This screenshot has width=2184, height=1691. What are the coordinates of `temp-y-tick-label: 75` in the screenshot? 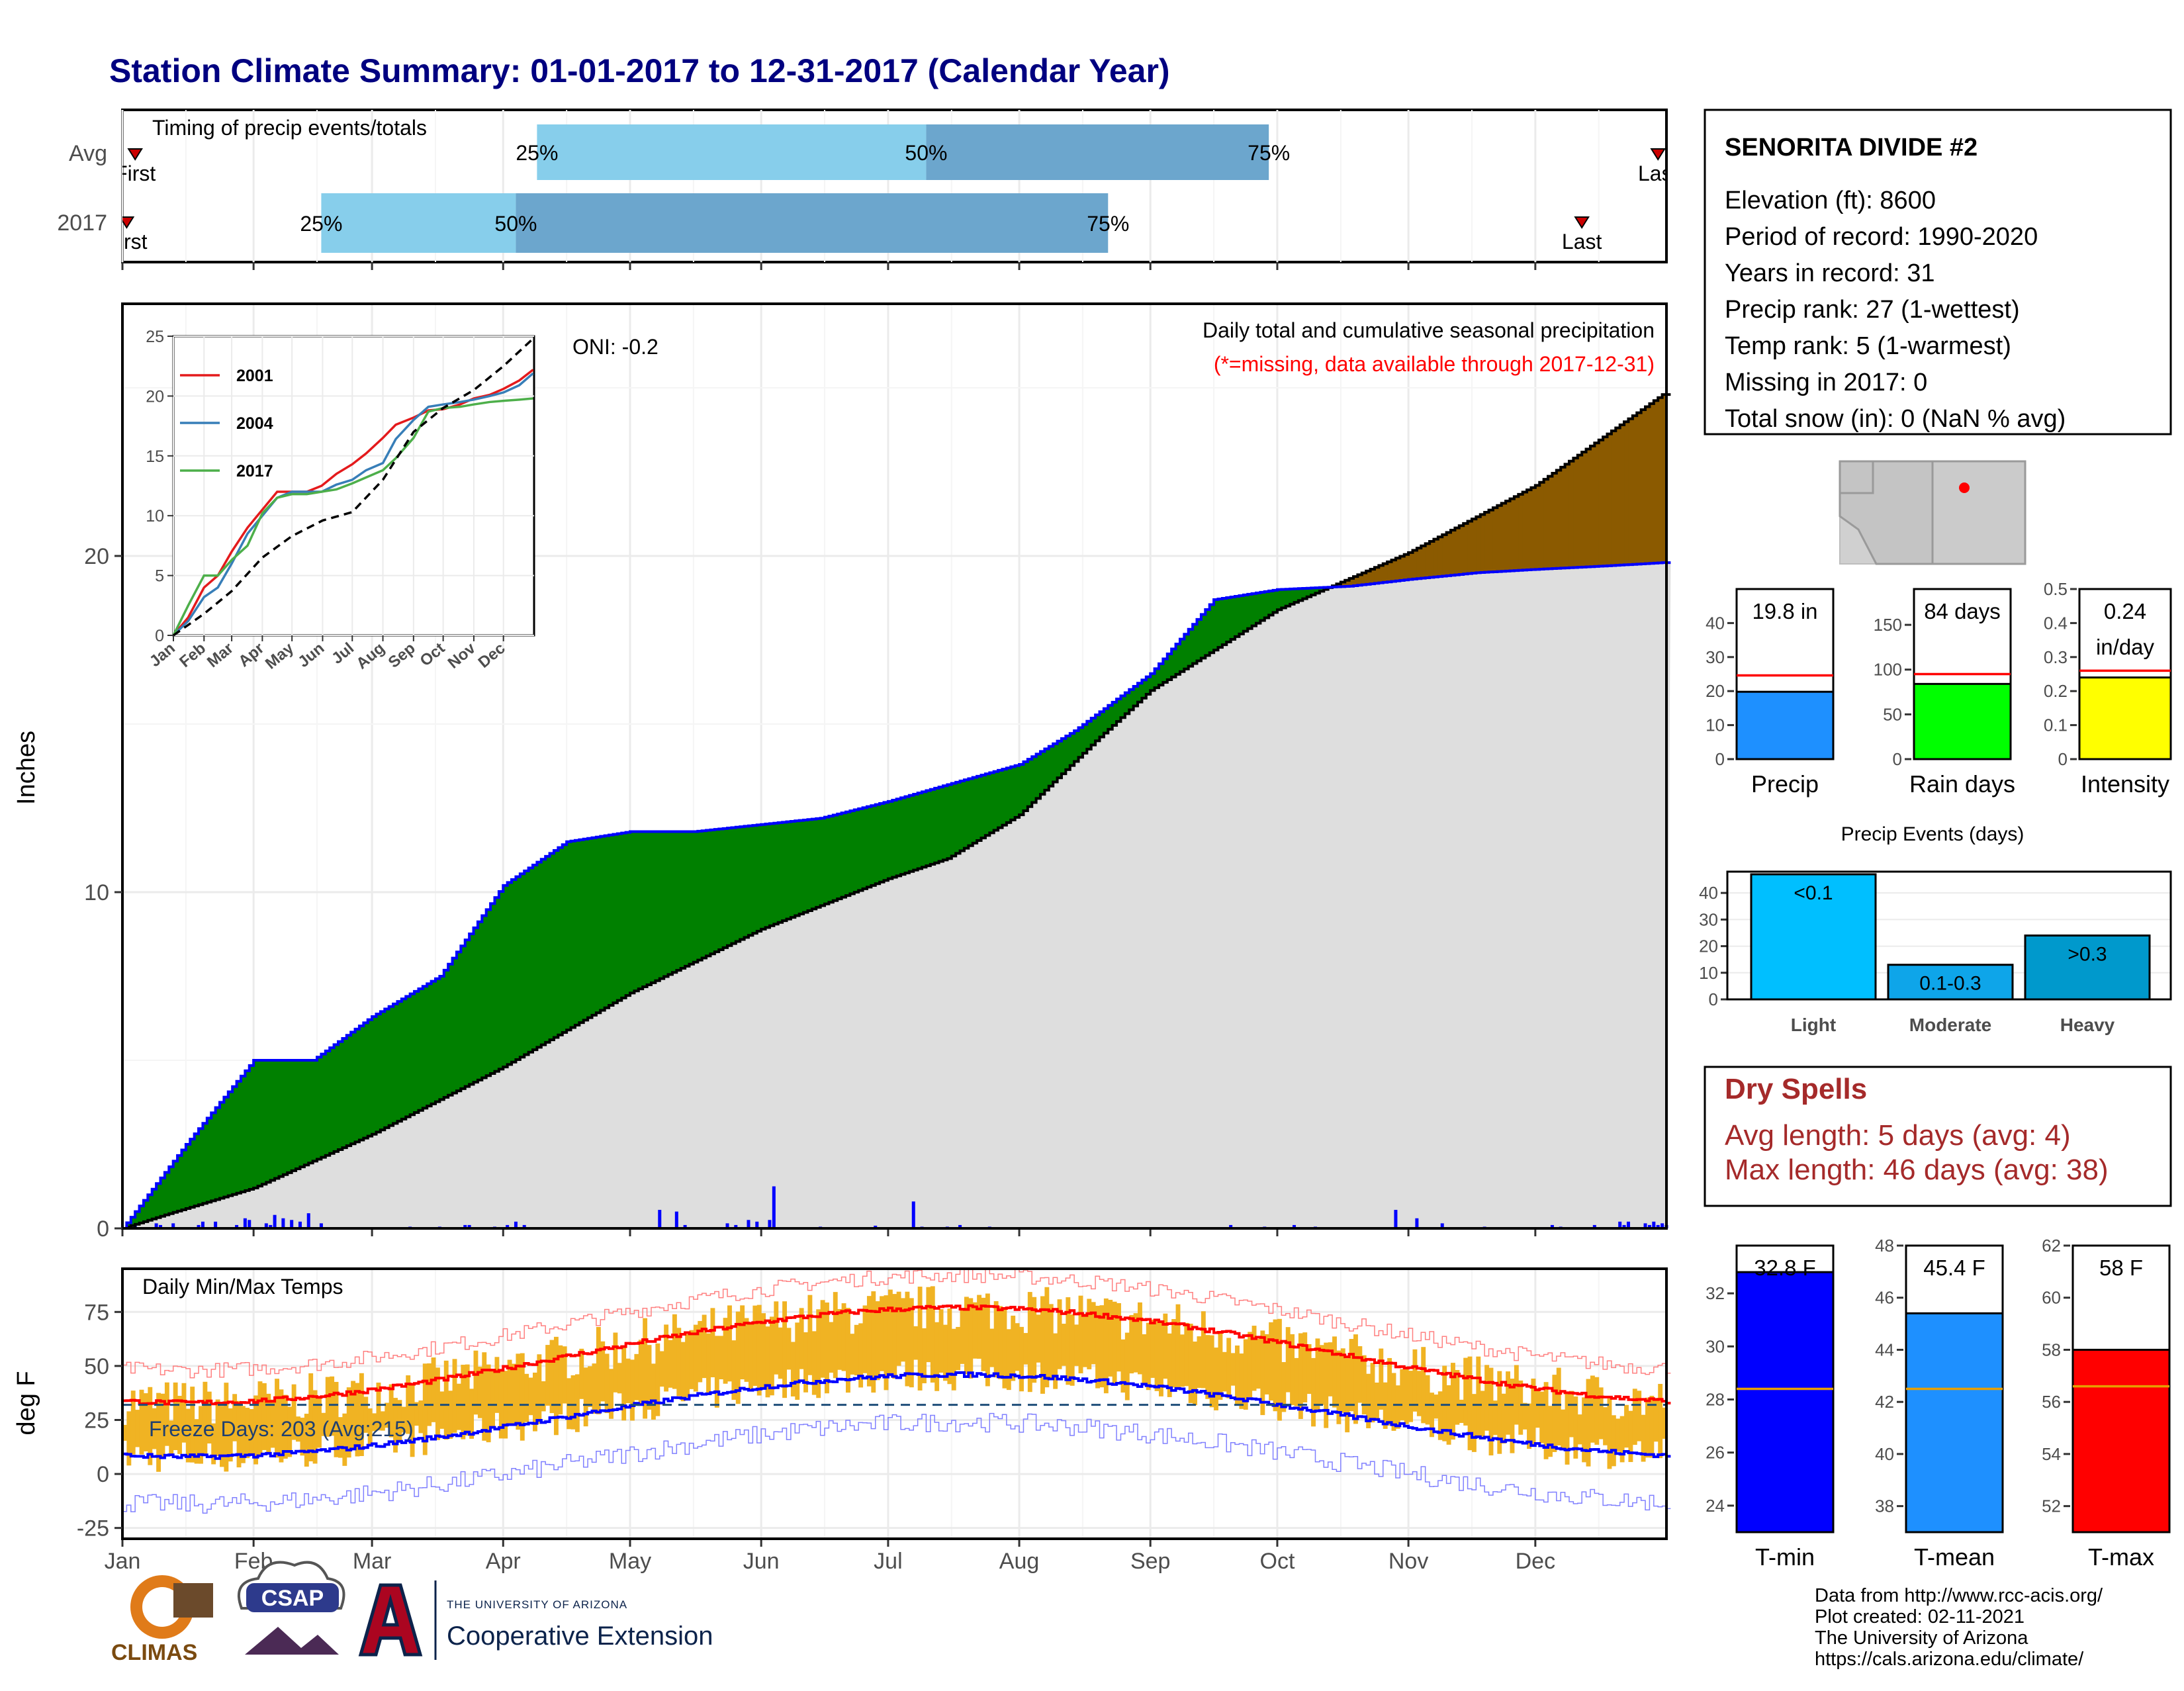 It's located at (97, 1312).